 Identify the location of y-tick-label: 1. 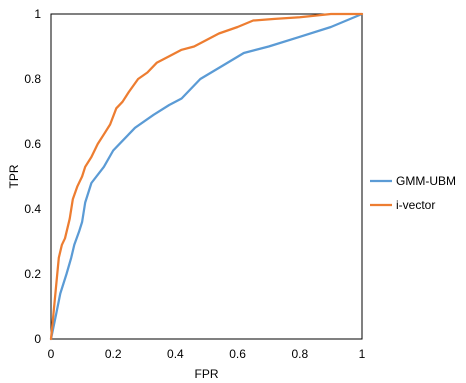
(37, 14).